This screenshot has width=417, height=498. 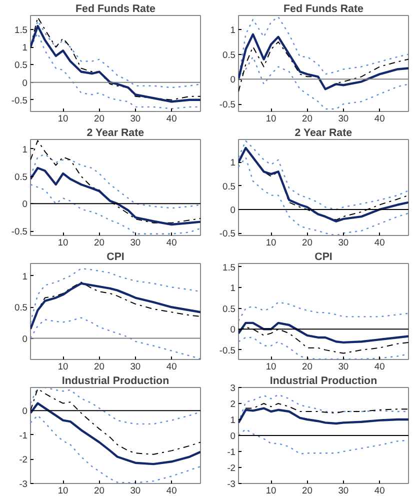 I want to click on y-tick-label: 3, so click(x=233, y=388).